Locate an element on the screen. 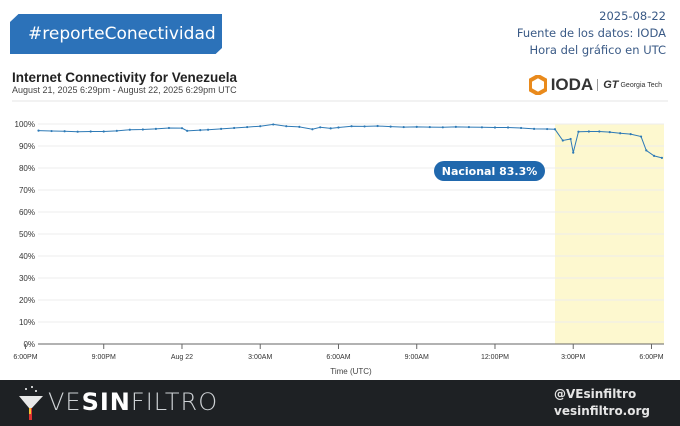 The image size is (680, 426). annotation-badge is located at coordinates (489, 171).